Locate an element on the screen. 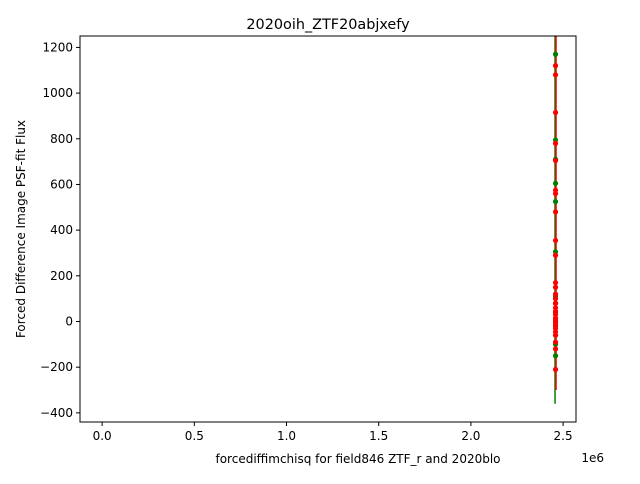  y-axis-ticks: −400 −200 0 200 400 600 800 1000 1200 is located at coordinates (60, 230).